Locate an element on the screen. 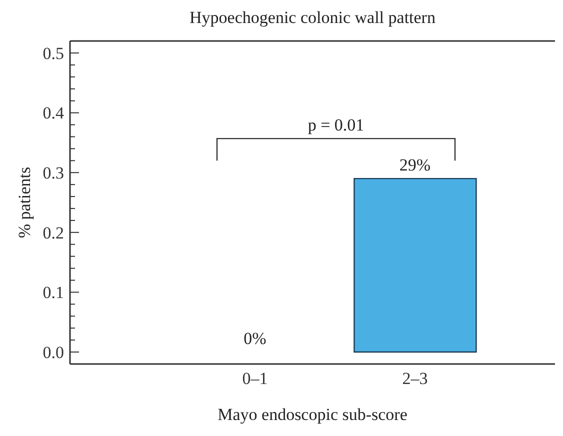  y-tick-label: 0.3 is located at coordinates (53, 173).